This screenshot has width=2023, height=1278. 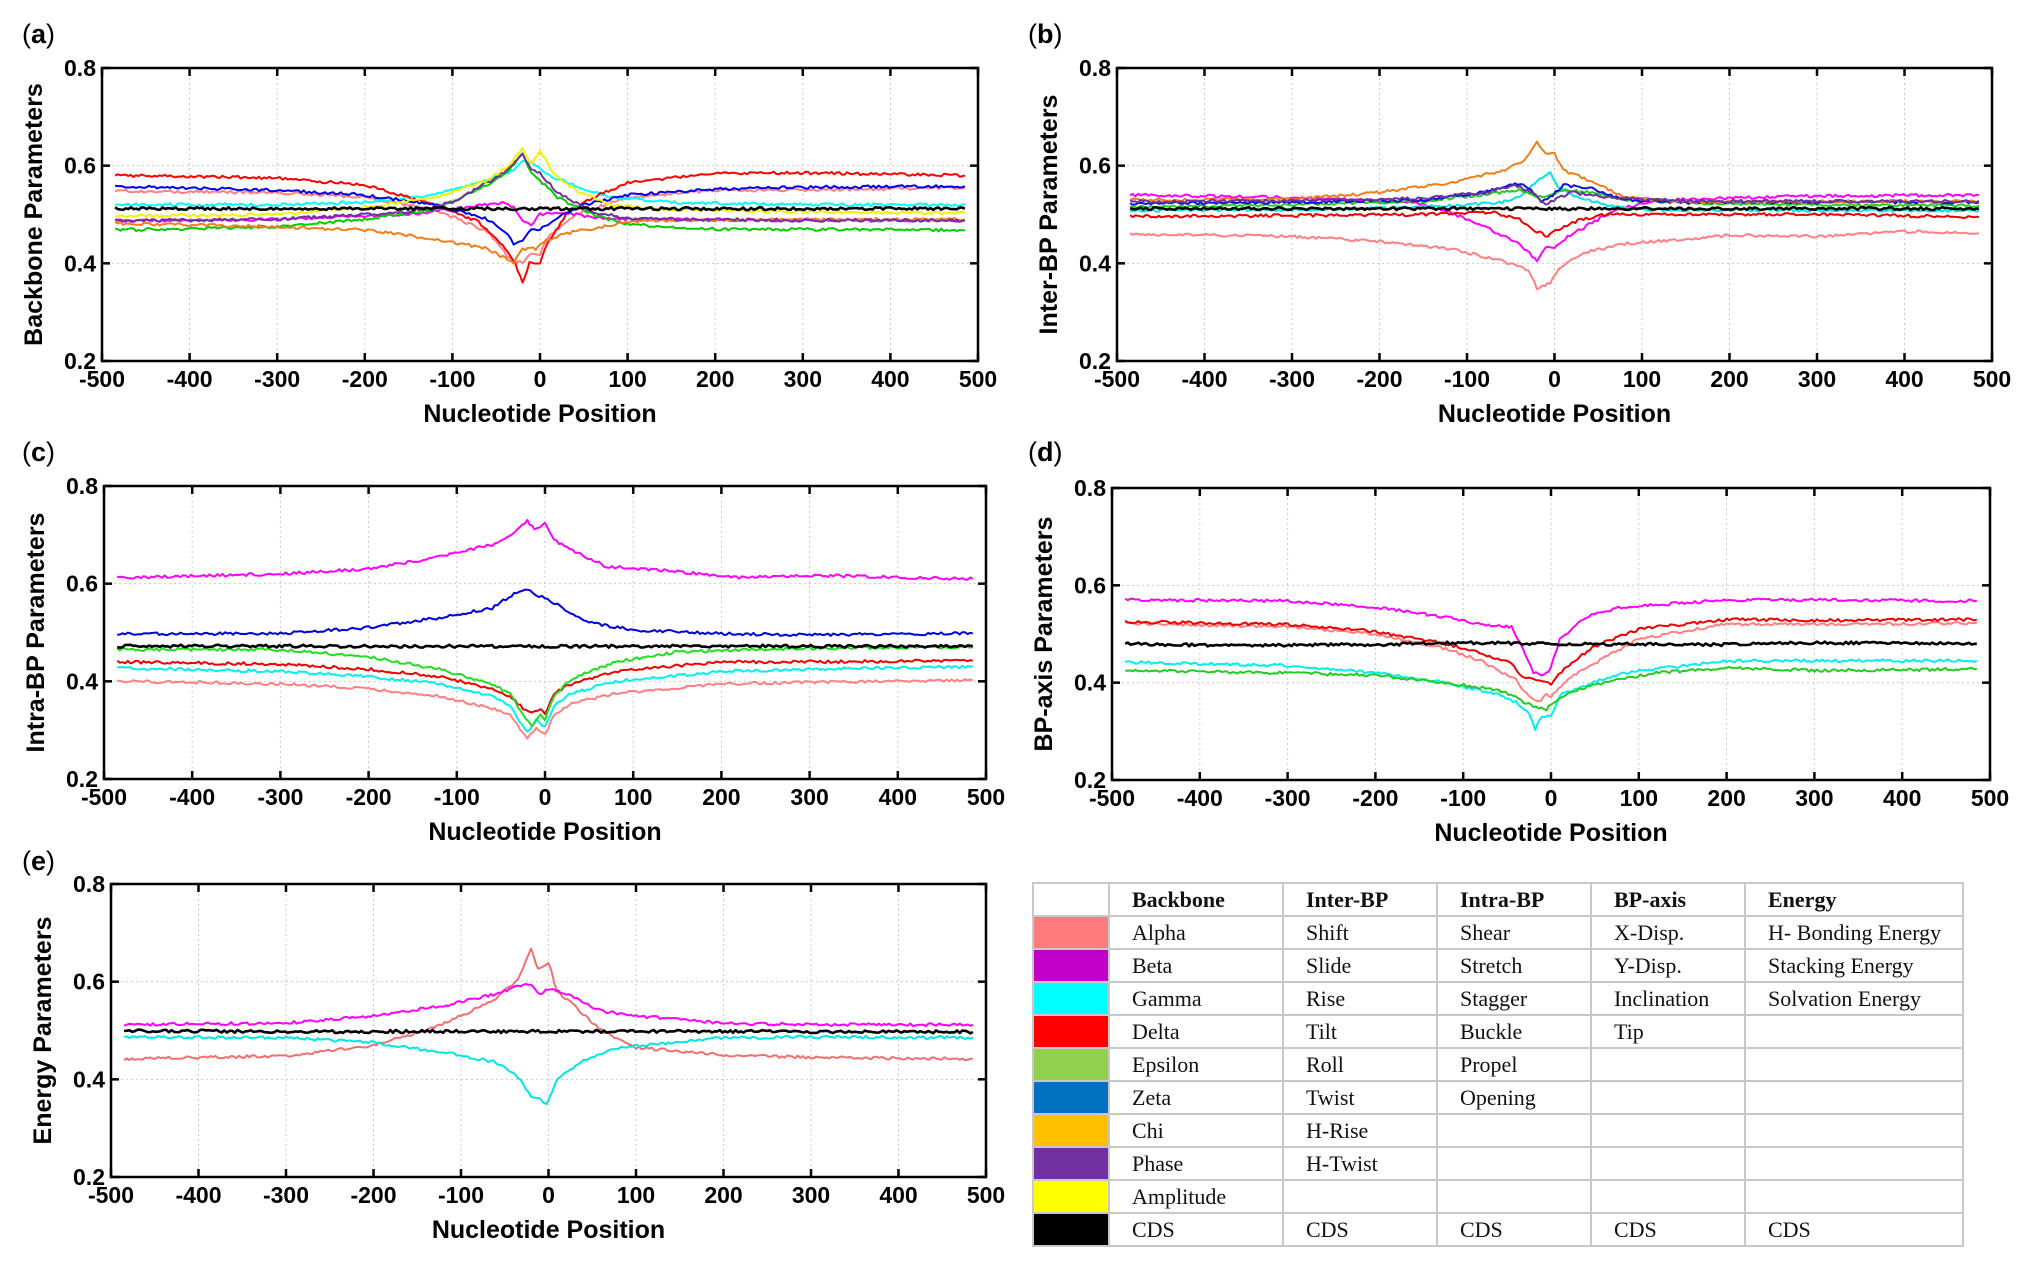 What do you see at coordinates (1360, 998) in the screenshot?
I see `legend-cell: Rise` at bounding box center [1360, 998].